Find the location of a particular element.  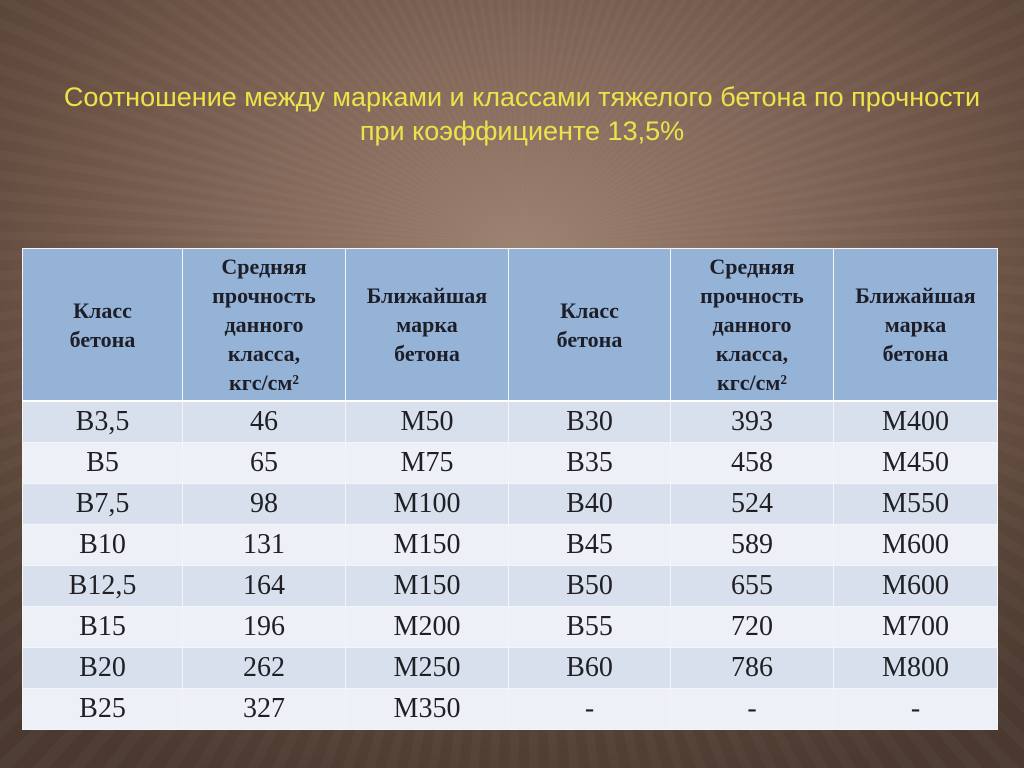

table-row: В20 262 М250 В60 786 М800 is located at coordinates (510, 668).